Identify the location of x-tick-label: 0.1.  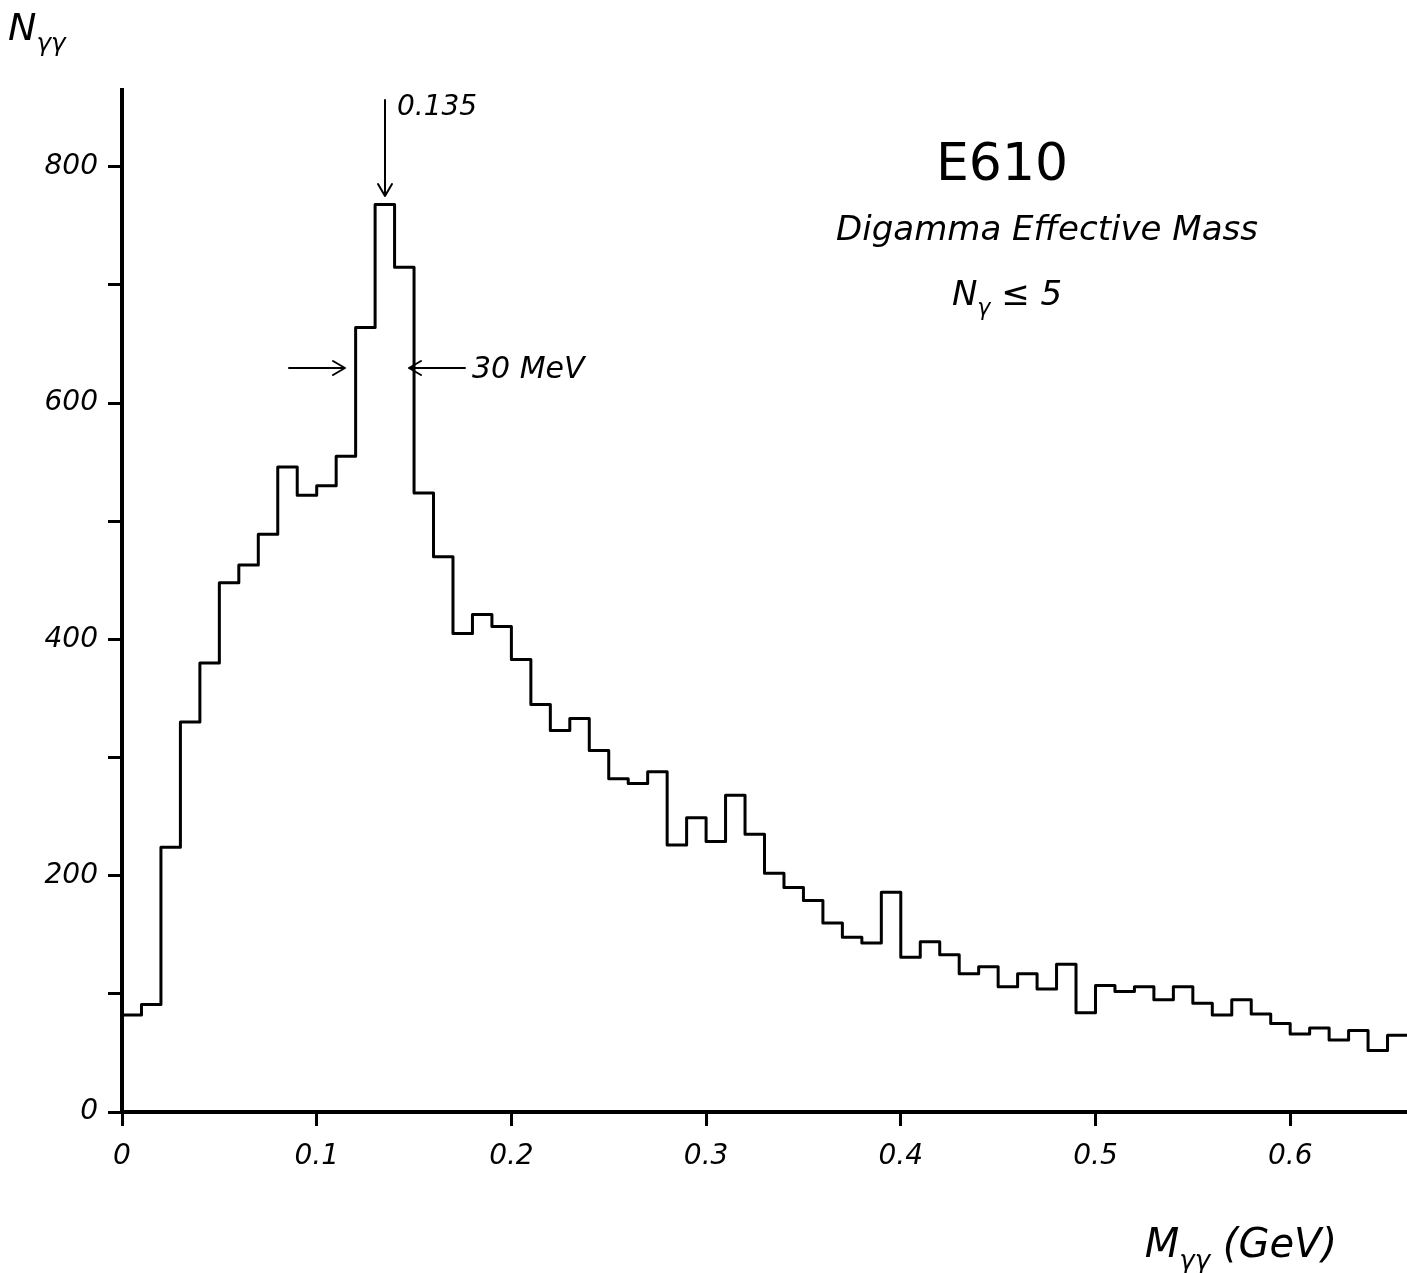
(316, 1155).